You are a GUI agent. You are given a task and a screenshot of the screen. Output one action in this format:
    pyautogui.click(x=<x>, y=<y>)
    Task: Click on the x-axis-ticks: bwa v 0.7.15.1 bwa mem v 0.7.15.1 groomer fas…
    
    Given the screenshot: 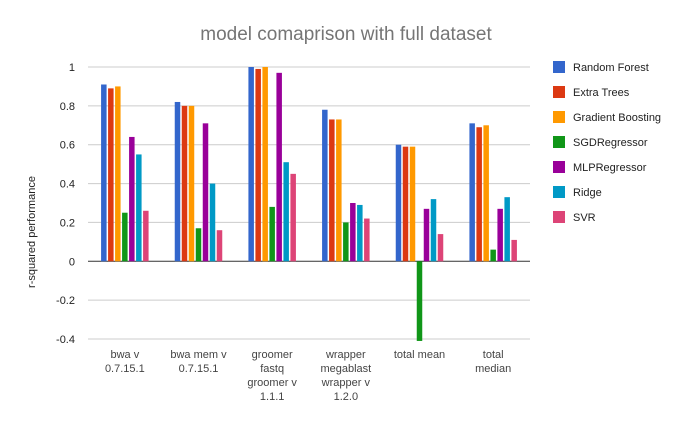 What is the action you would take?
    pyautogui.click(x=308, y=376)
    